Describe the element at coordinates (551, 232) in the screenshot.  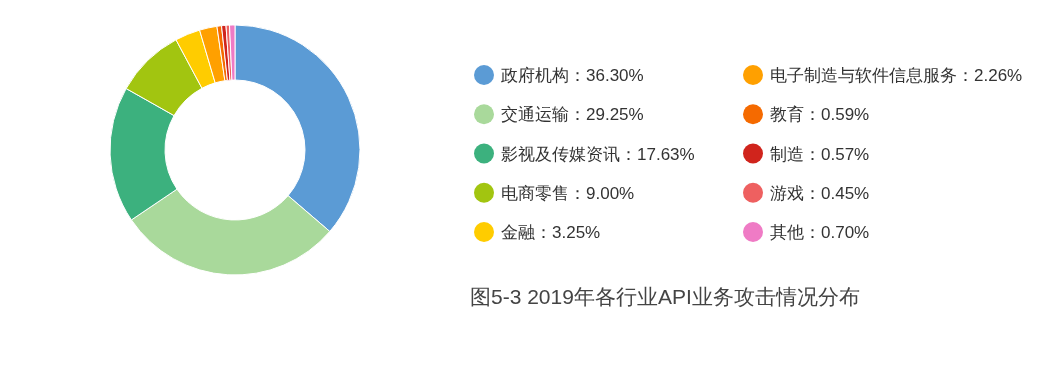
I see `legend-label: 金融：3.25%` at that location.